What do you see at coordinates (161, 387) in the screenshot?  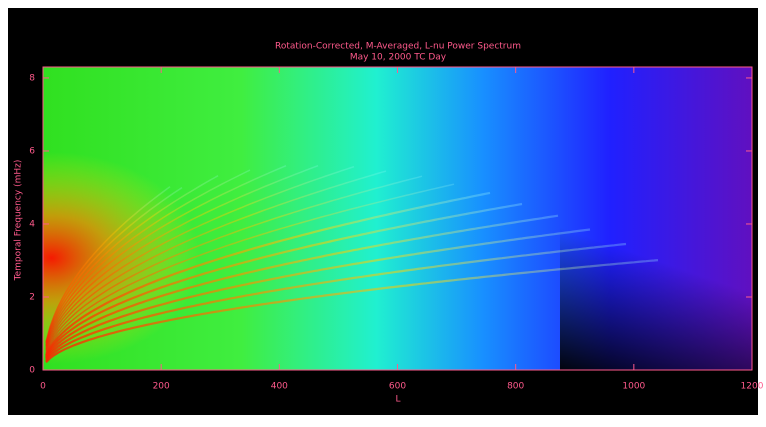 I see `x-tick-label: 200` at bounding box center [161, 387].